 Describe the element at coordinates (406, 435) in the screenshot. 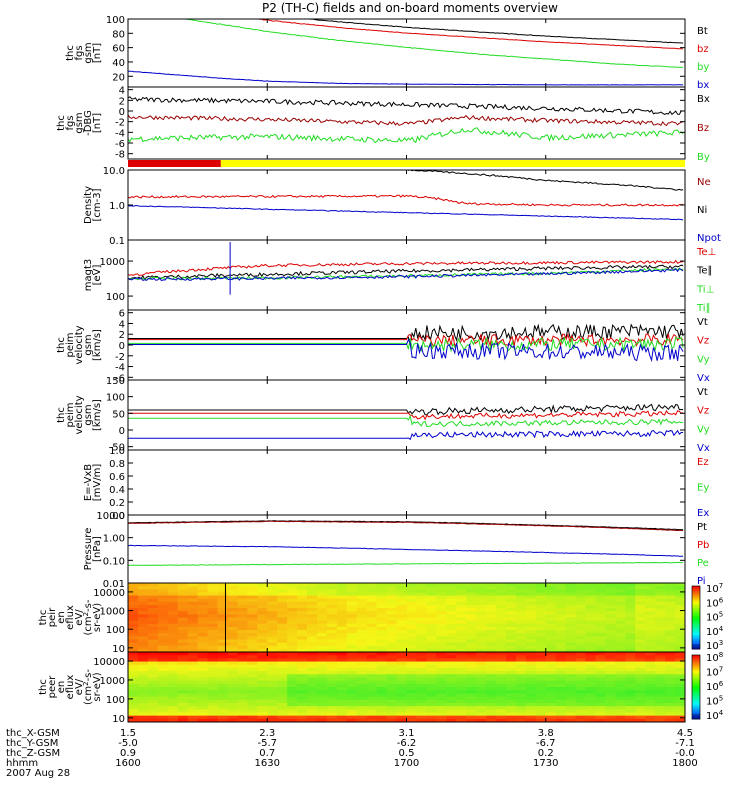

I see `series-line-Vx` at that location.